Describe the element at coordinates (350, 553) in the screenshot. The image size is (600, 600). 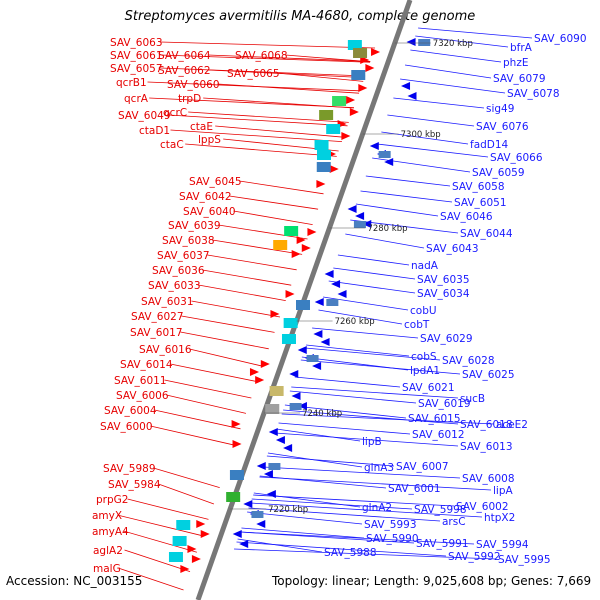
I see `right-gene-label: SAV_5988` at that location.